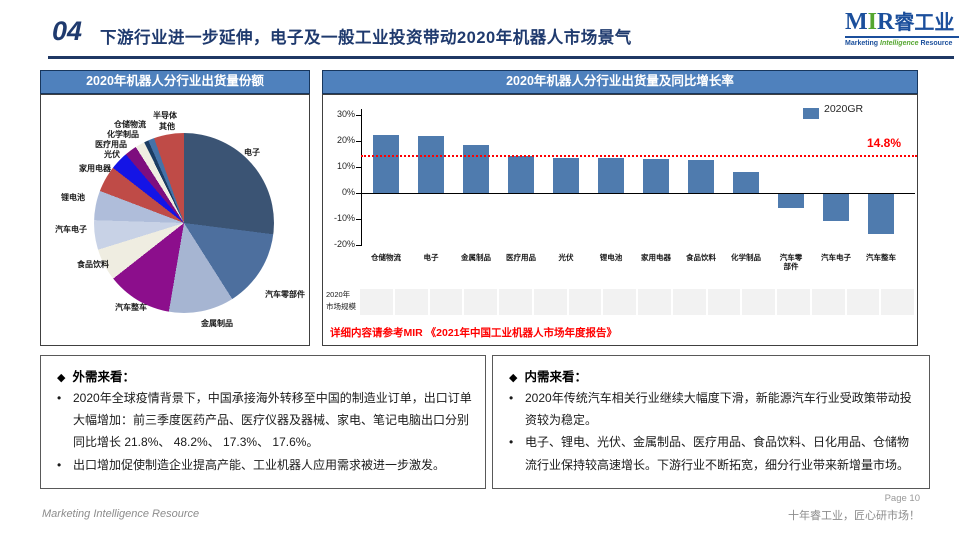 This screenshot has width=960, height=540. I want to click on logo-letter-m: M, so click(856, 22).